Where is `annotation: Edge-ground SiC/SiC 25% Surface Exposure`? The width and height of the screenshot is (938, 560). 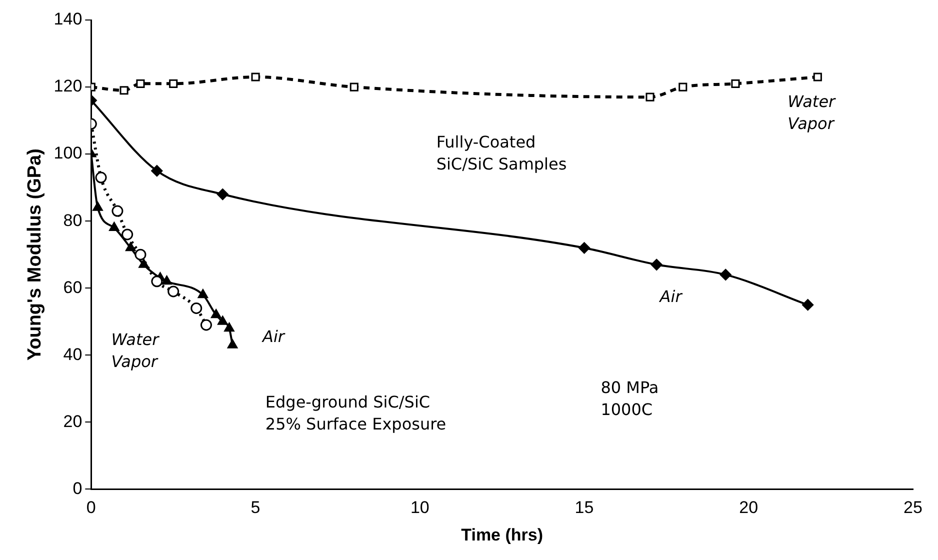
annotation: Edge-ground SiC/SiC 25% Surface Exposure is located at coordinates (355, 413).